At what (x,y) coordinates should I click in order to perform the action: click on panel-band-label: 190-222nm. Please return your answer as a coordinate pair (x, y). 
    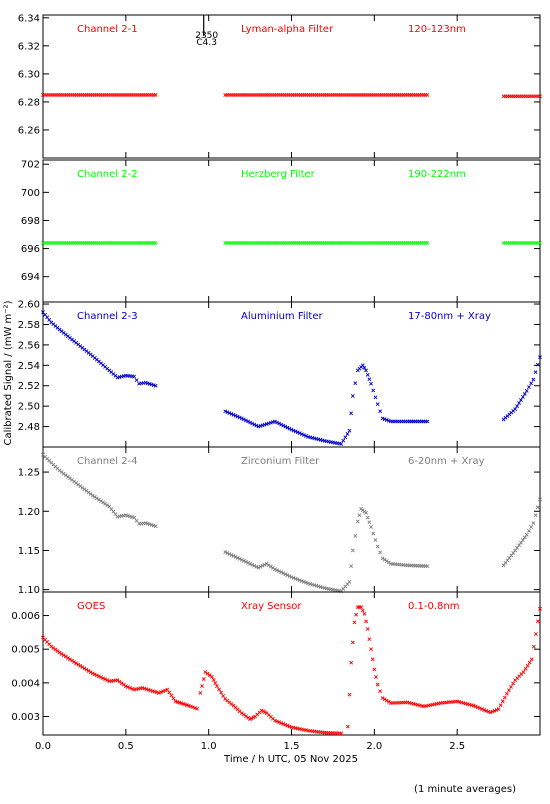
    Looking at the image, I should click on (437, 174).